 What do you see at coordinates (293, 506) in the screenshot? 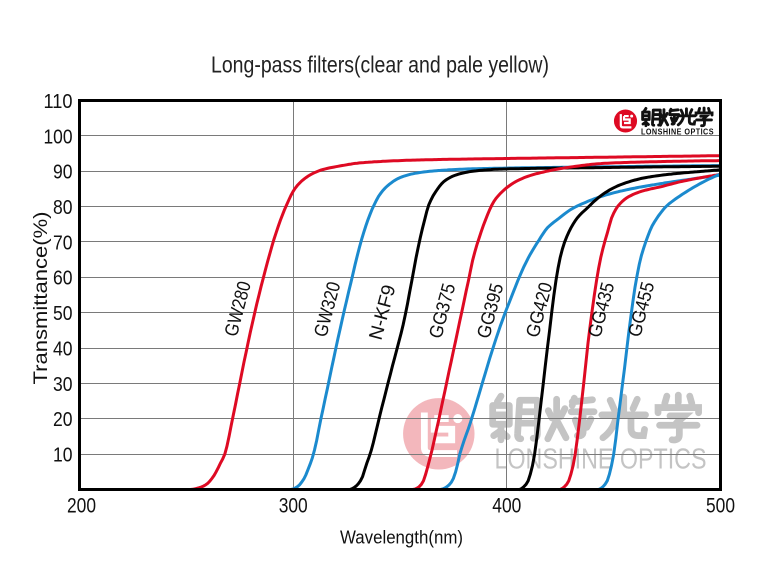
I see `svg-text: 300` at bounding box center [293, 506].